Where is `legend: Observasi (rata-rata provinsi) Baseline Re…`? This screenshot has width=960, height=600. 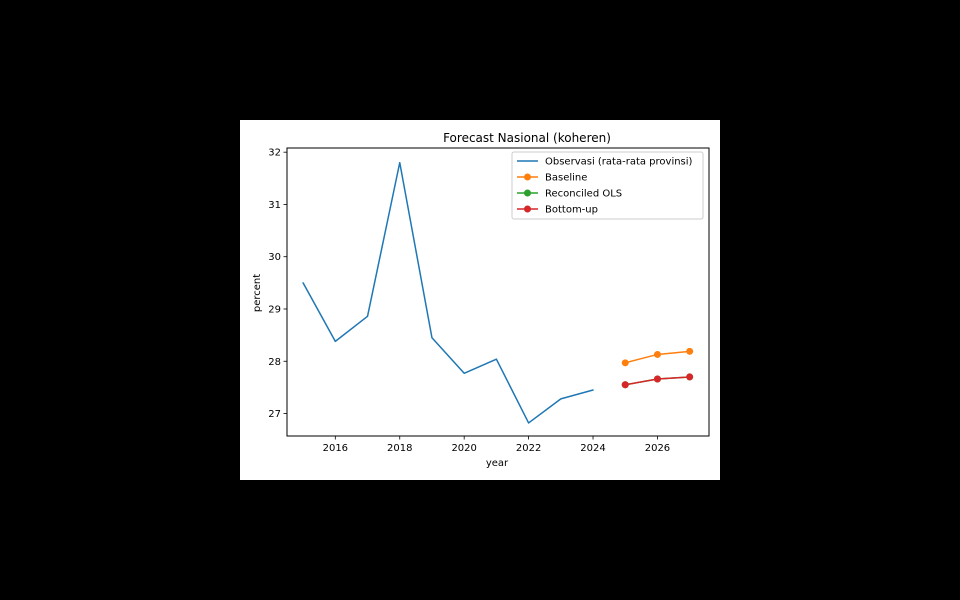
legend: Observasi (rata-rata provinsi) Baseline Re… is located at coordinates (607, 185).